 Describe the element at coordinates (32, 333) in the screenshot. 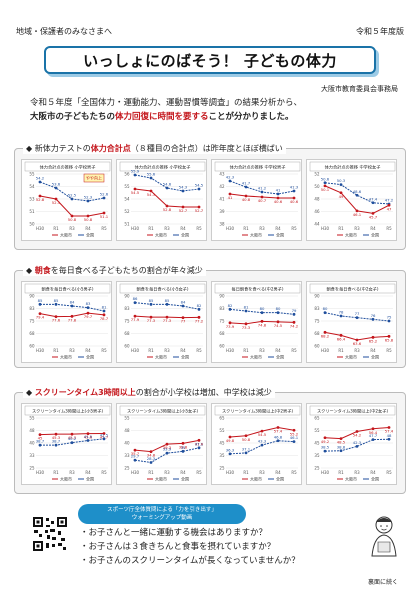

I see `y-tick-label: 68` at that location.